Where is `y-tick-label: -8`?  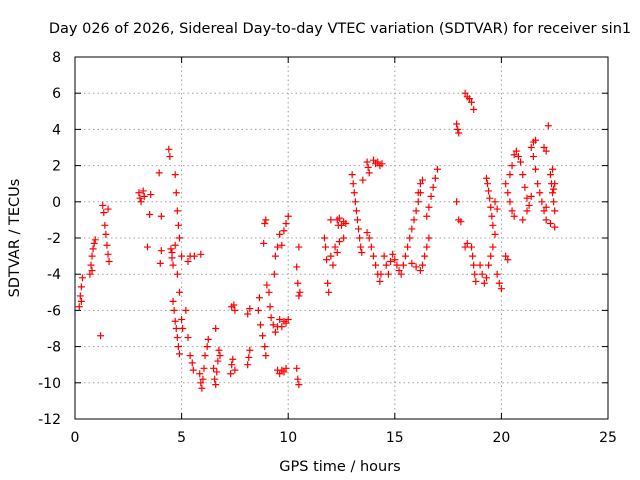
y-tick-label: -8 is located at coordinates (54, 348).